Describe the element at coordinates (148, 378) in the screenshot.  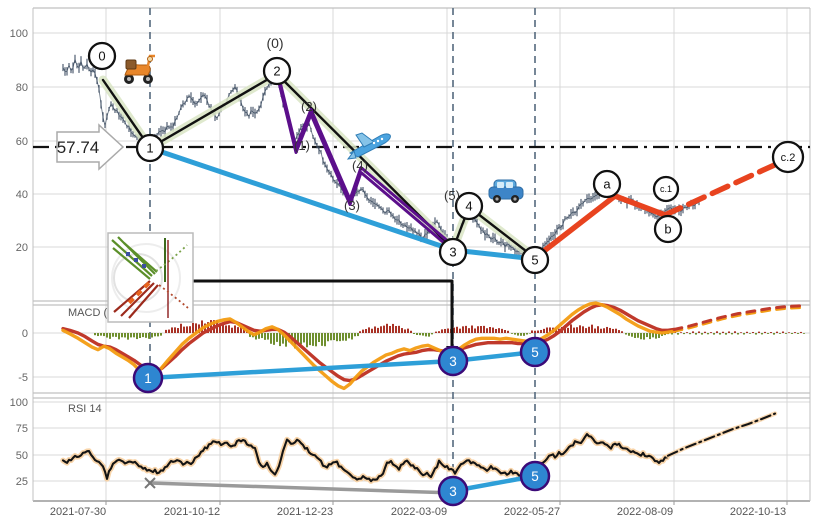
I see `indicator-marker-1: 1` at that location.